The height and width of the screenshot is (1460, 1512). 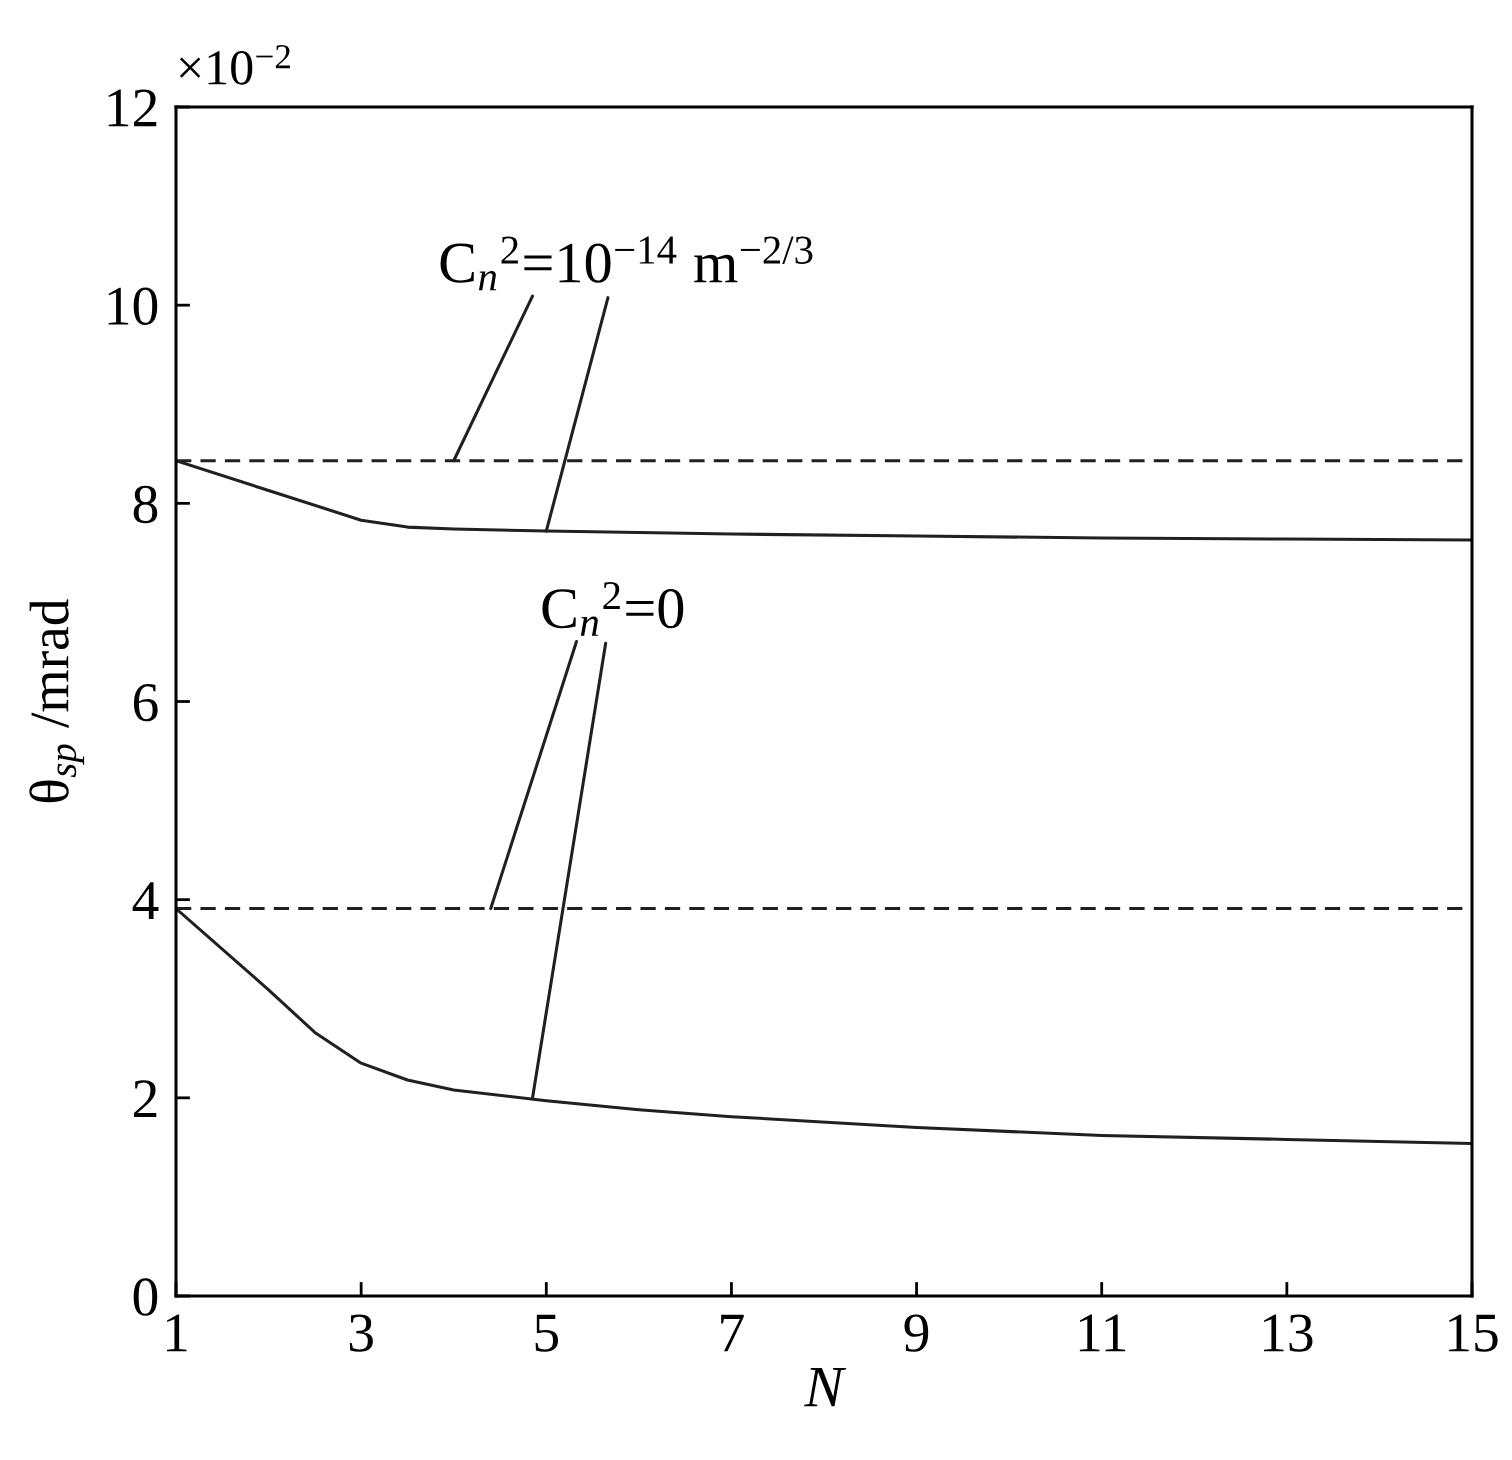 I want to click on annotation: C$_{n}$$^{2}$=0, so click(x=613, y=608).